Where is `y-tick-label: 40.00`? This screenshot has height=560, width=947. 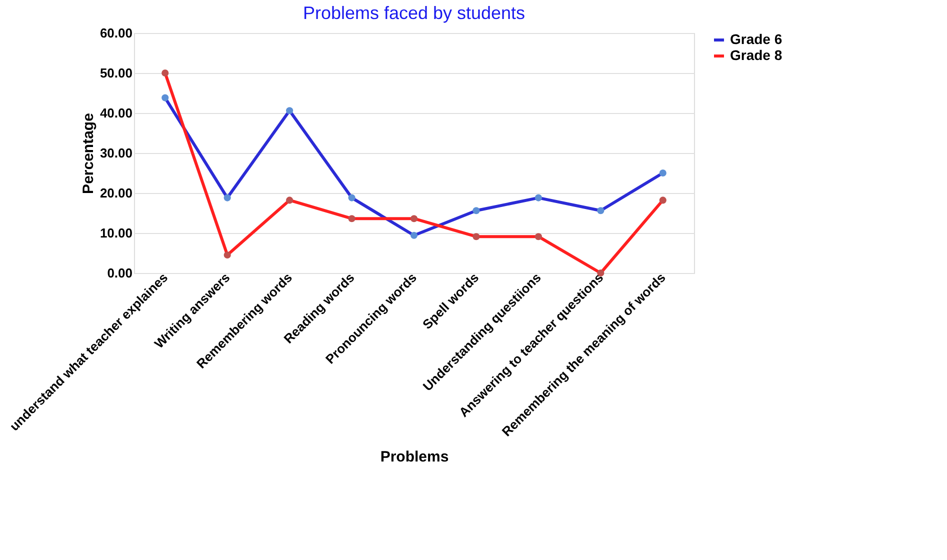 y-tick-label: 40.00 is located at coordinates (116, 113).